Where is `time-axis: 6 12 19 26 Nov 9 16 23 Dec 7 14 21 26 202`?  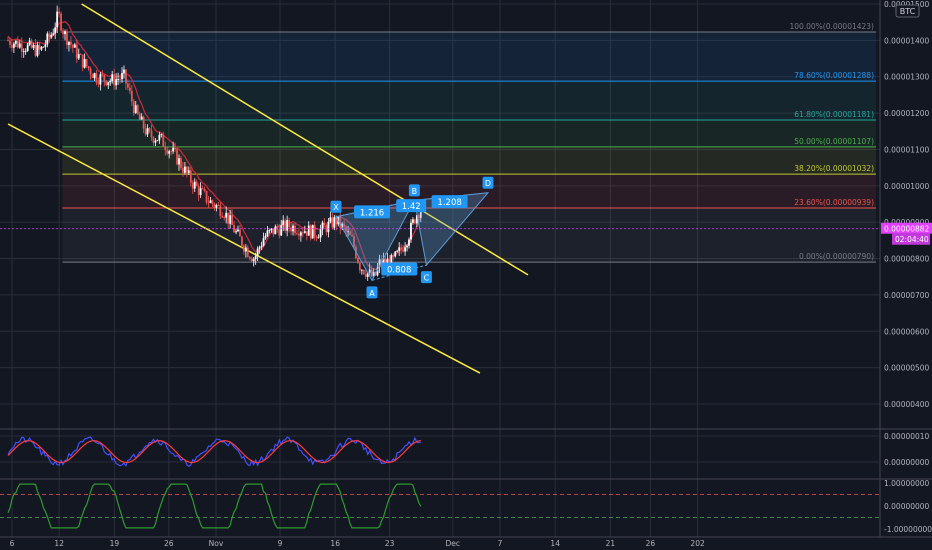
time-axis: 6 12 19 26 Nov 9 16 23 Dec 7 14 21 26 202 is located at coordinates (466, 542).